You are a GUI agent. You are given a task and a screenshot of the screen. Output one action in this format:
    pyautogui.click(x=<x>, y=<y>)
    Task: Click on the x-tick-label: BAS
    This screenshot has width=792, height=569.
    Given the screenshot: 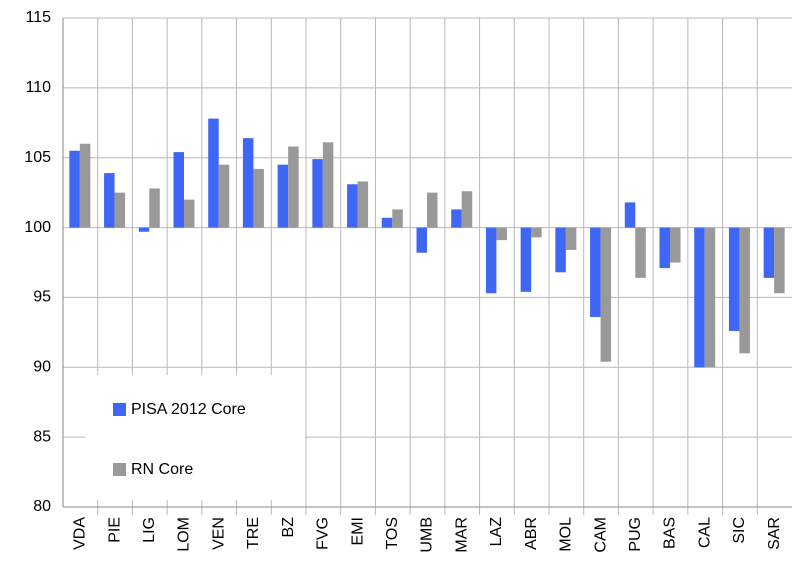 What is the action you would take?
    pyautogui.click(x=670, y=533)
    